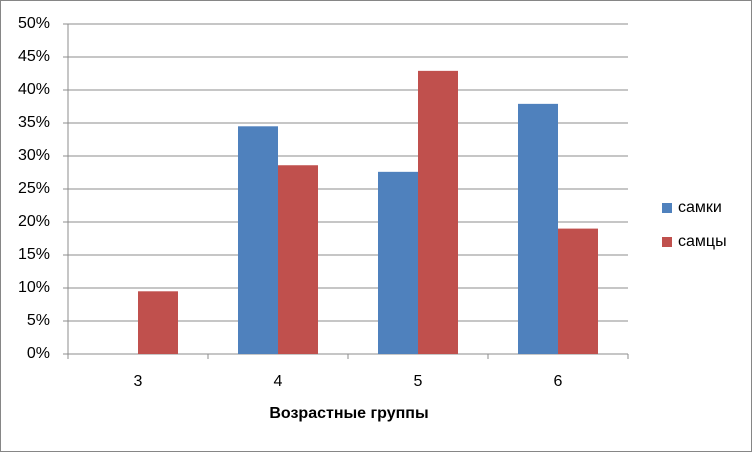 The height and width of the screenshot is (452, 752). Describe the element at coordinates (34, 56) in the screenshot. I see `y-tick-label: 45%` at that location.